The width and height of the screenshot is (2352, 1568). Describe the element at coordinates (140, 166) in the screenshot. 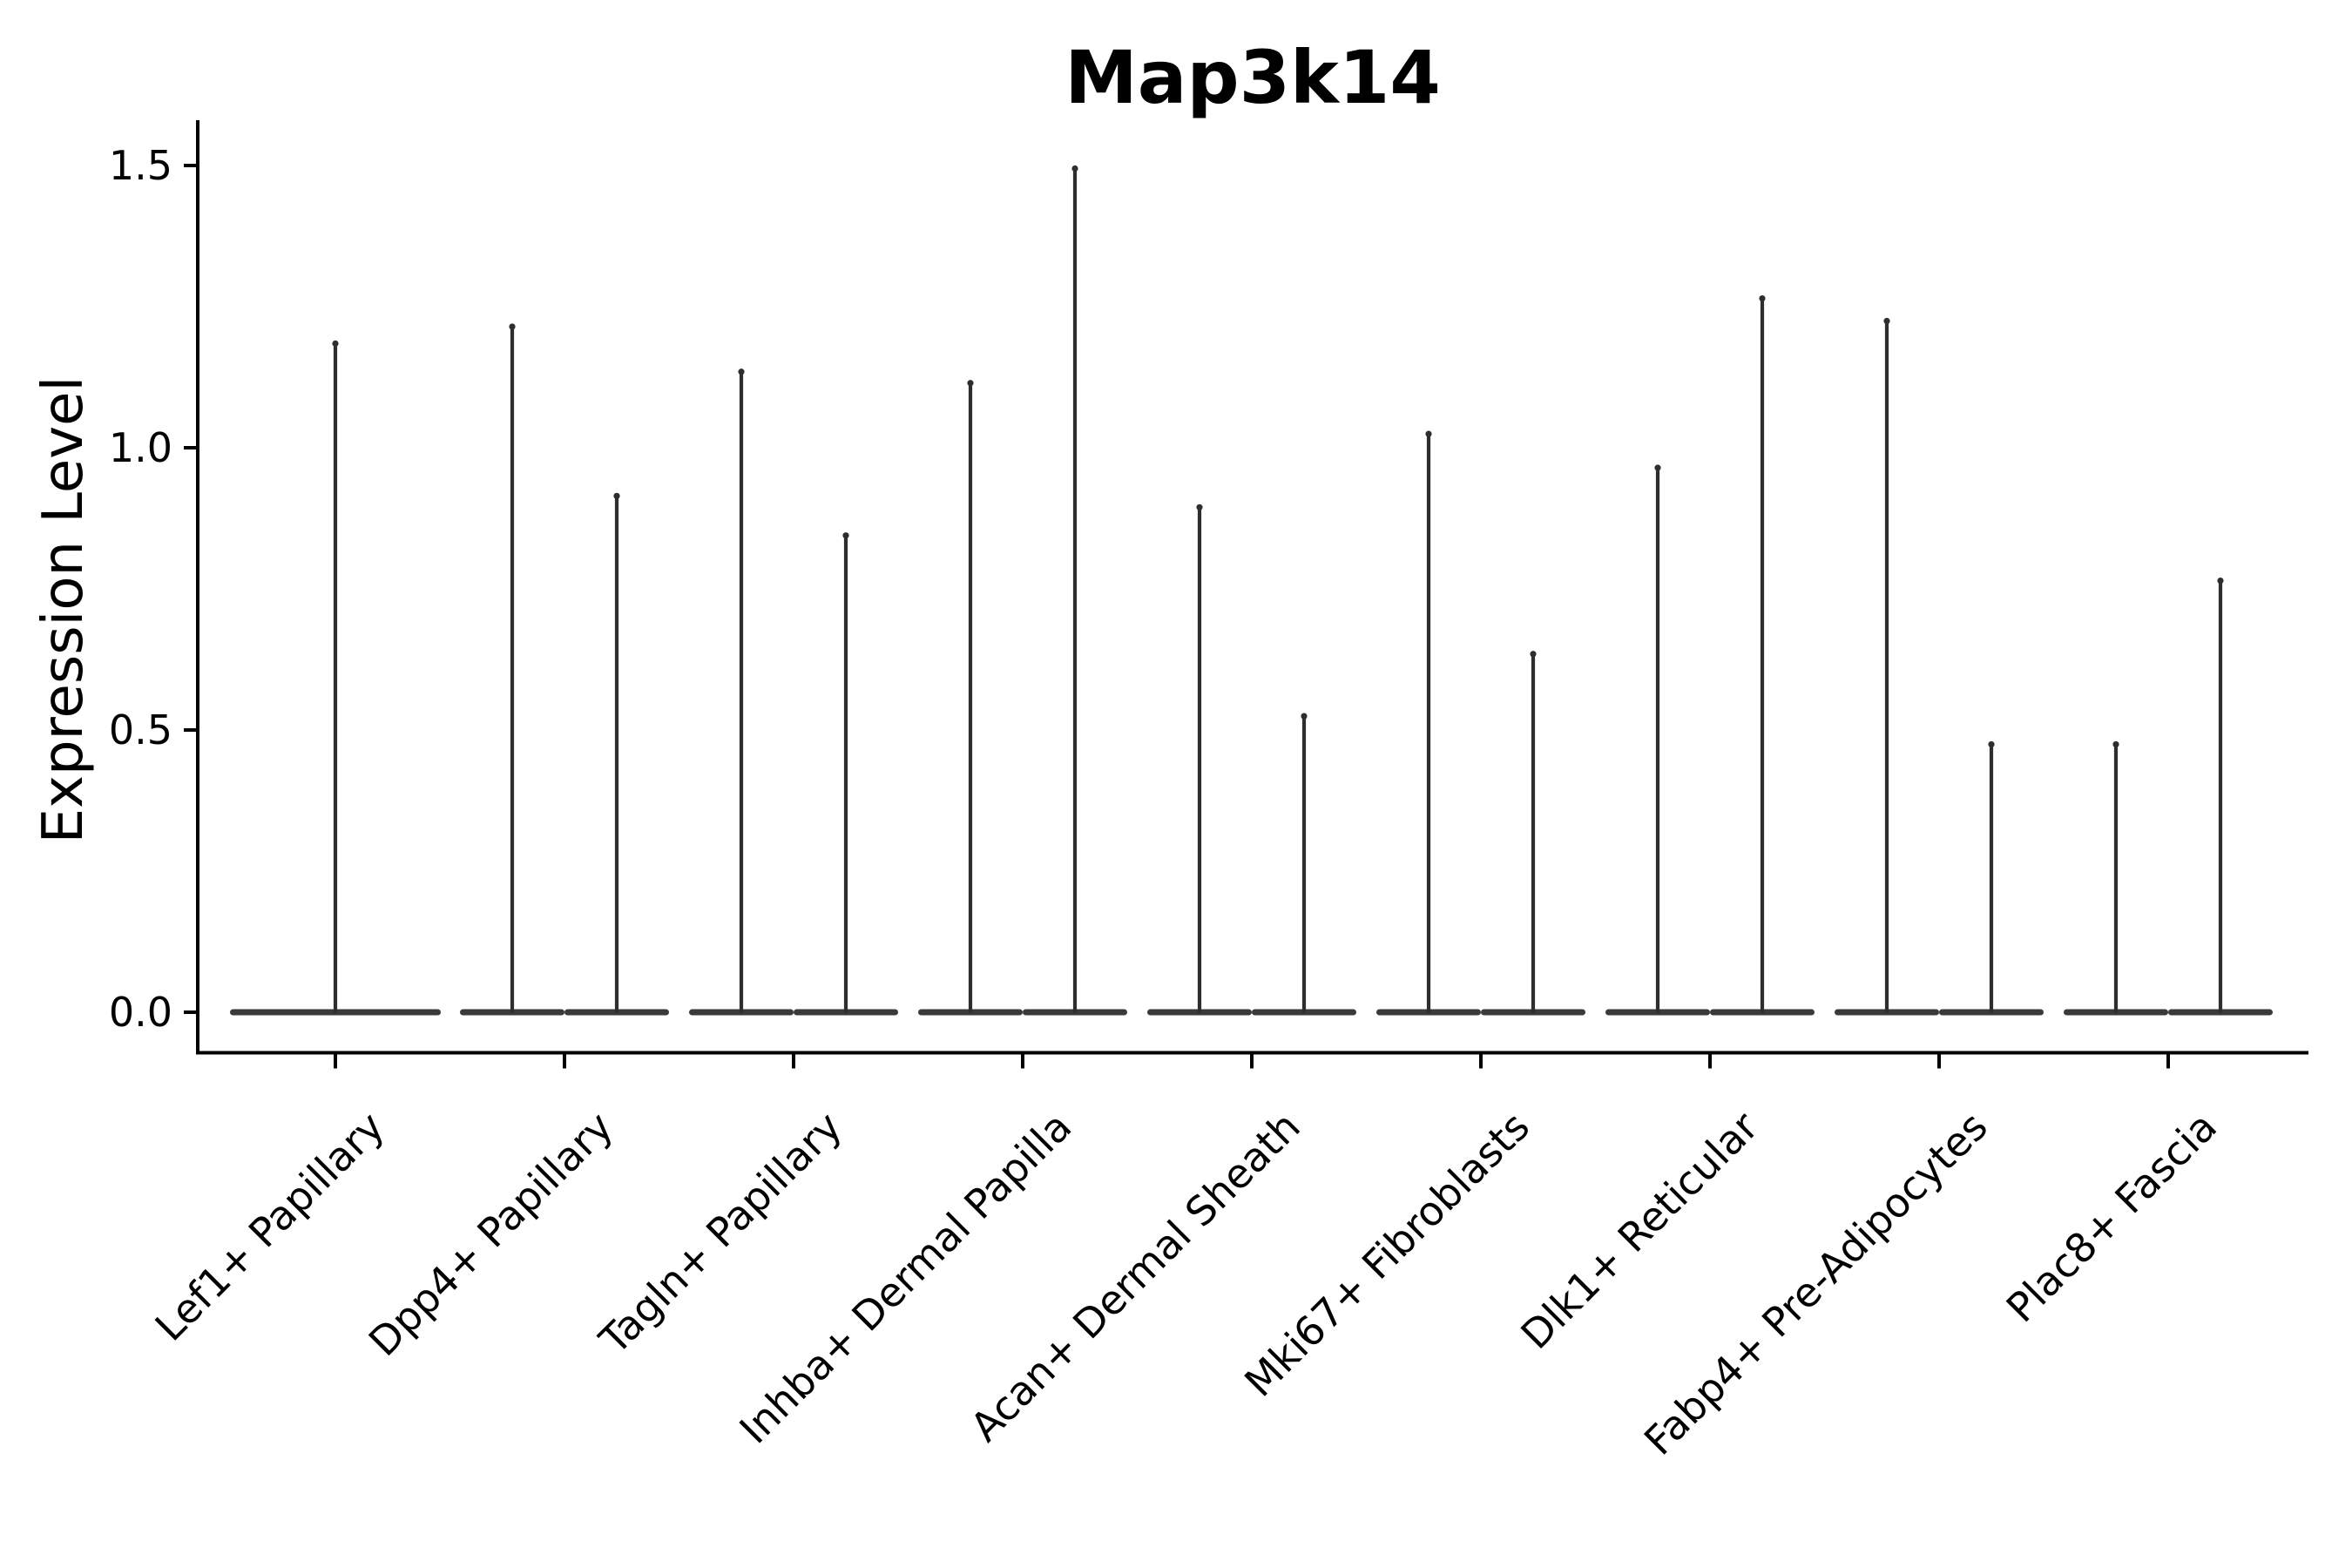

I see `y-tick-label: 1.5` at that location.